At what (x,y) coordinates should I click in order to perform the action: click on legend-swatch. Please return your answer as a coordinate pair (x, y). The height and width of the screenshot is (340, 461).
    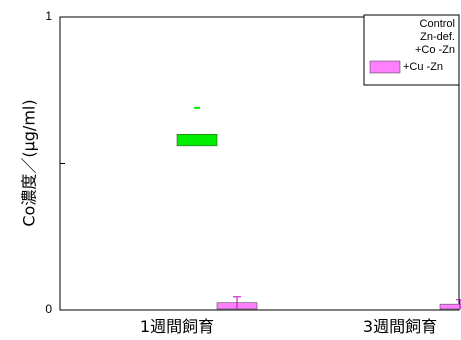
    Looking at the image, I should click on (385, 67).